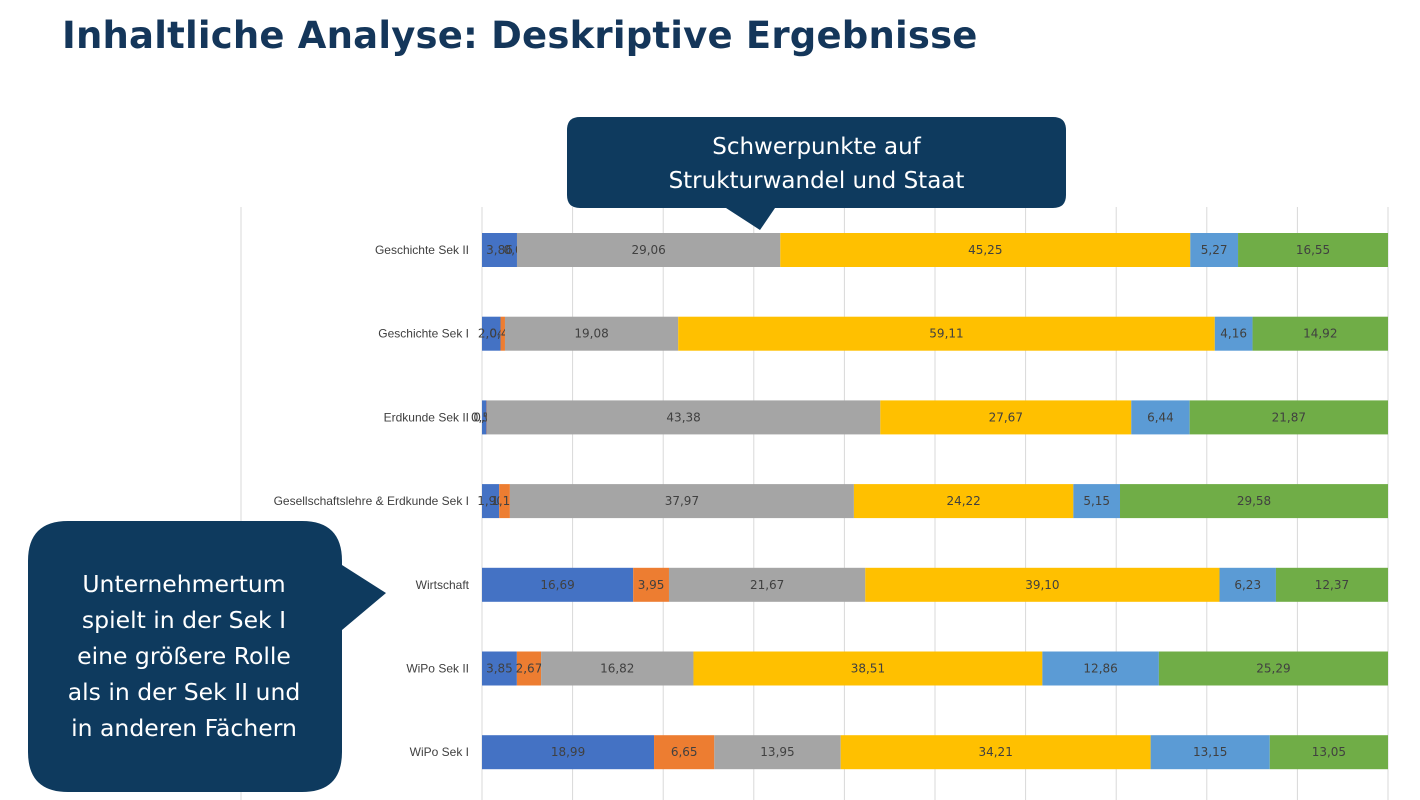 The width and height of the screenshot is (1420, 800). I want to click on category-label: Erdkunde Sek II, so click(426, 417).